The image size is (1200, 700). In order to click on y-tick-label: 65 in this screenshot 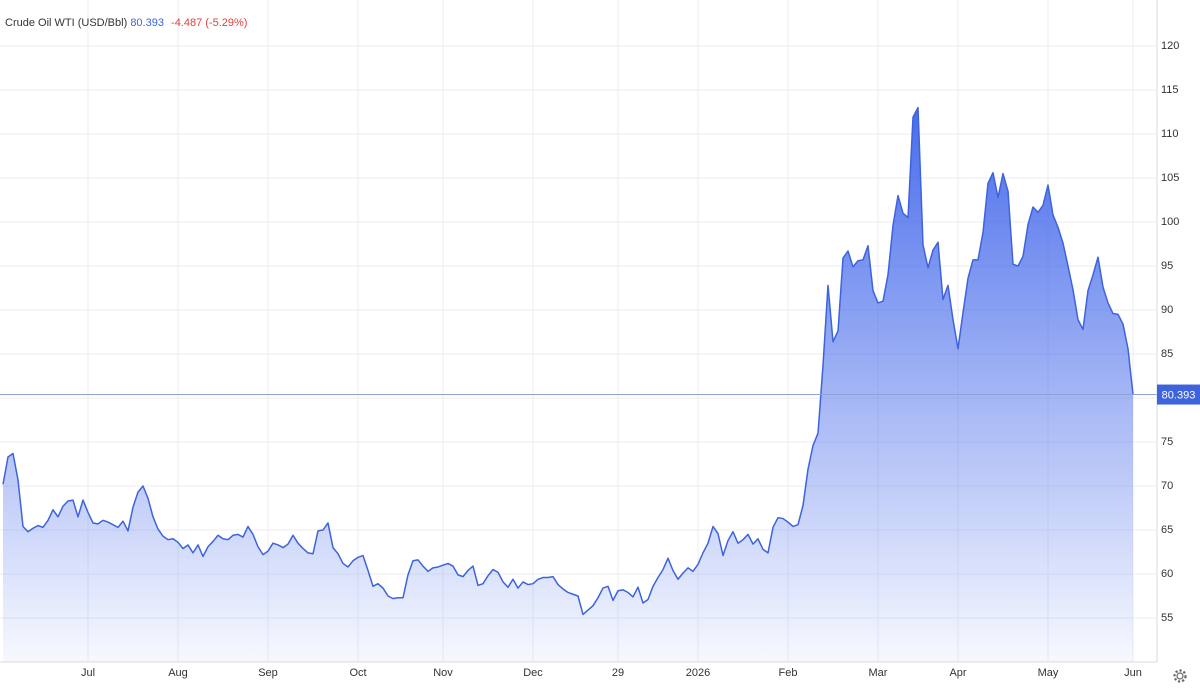, I will do `click(1167, 530)`.